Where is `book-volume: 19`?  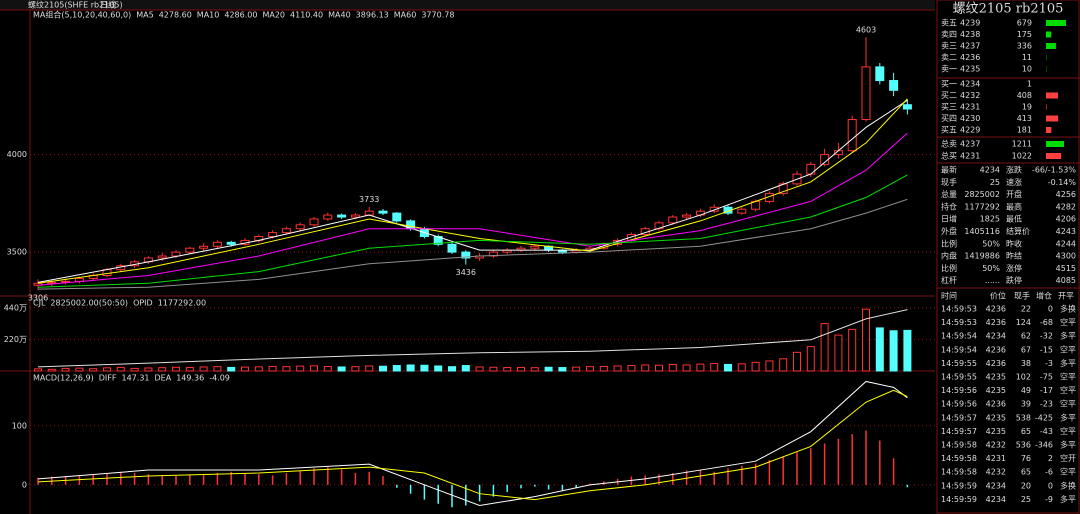
book-volume: 19 is located at coordinates (1027, 107).